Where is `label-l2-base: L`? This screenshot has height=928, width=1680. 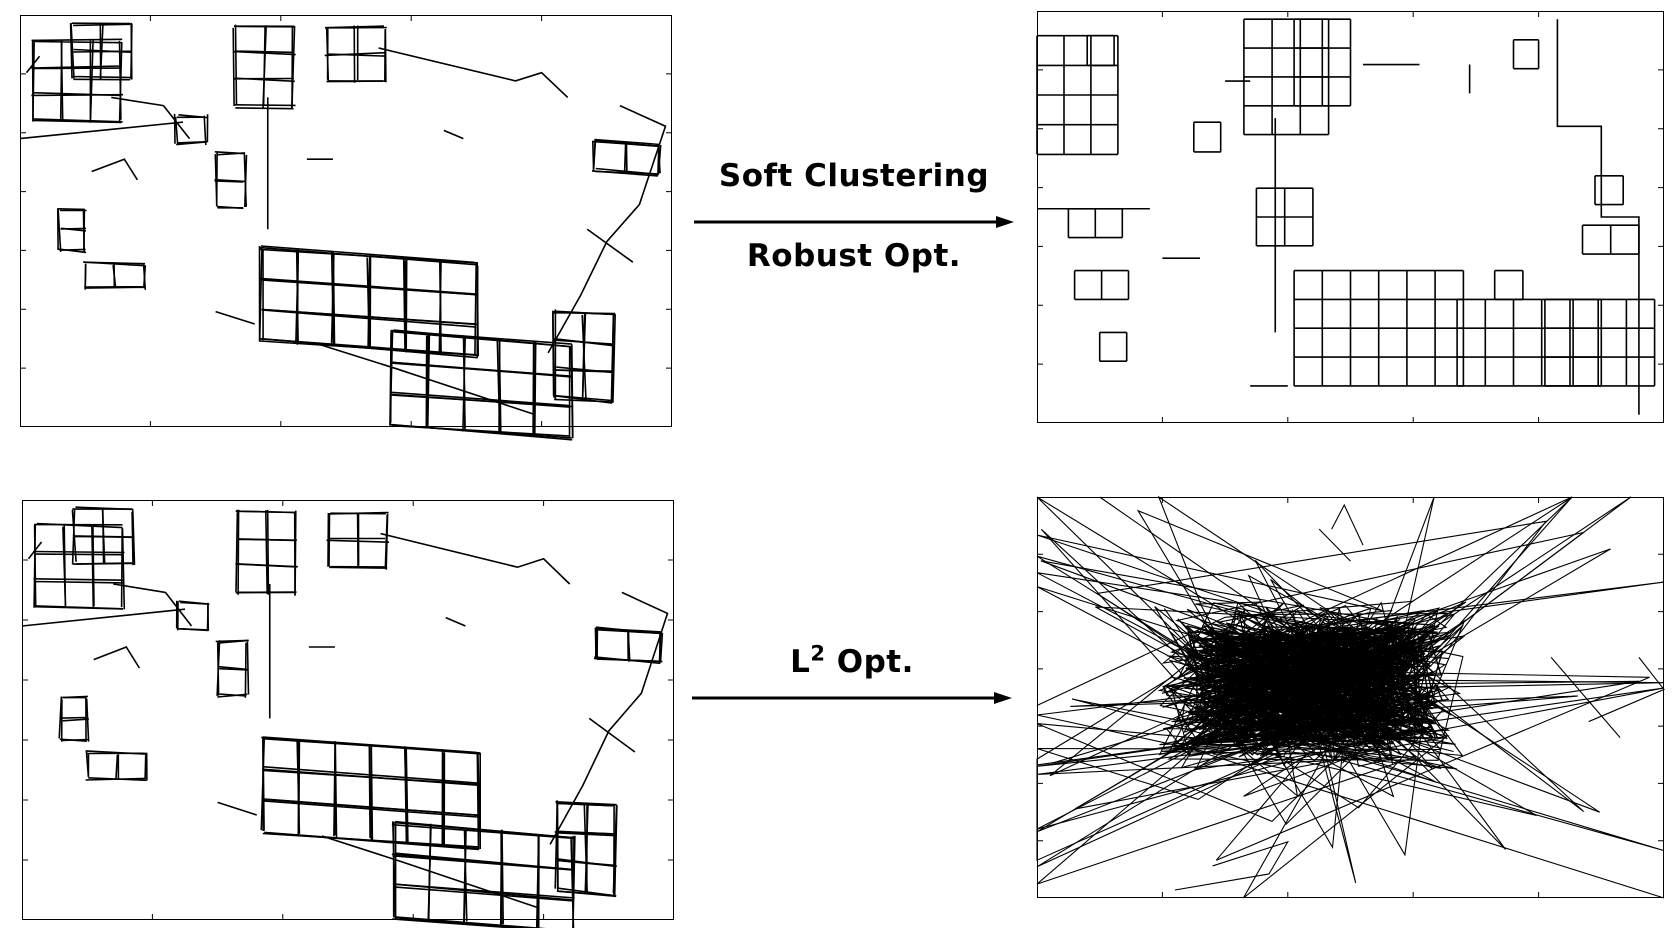
label-l2-base: L is located at coordinates (800, 662).